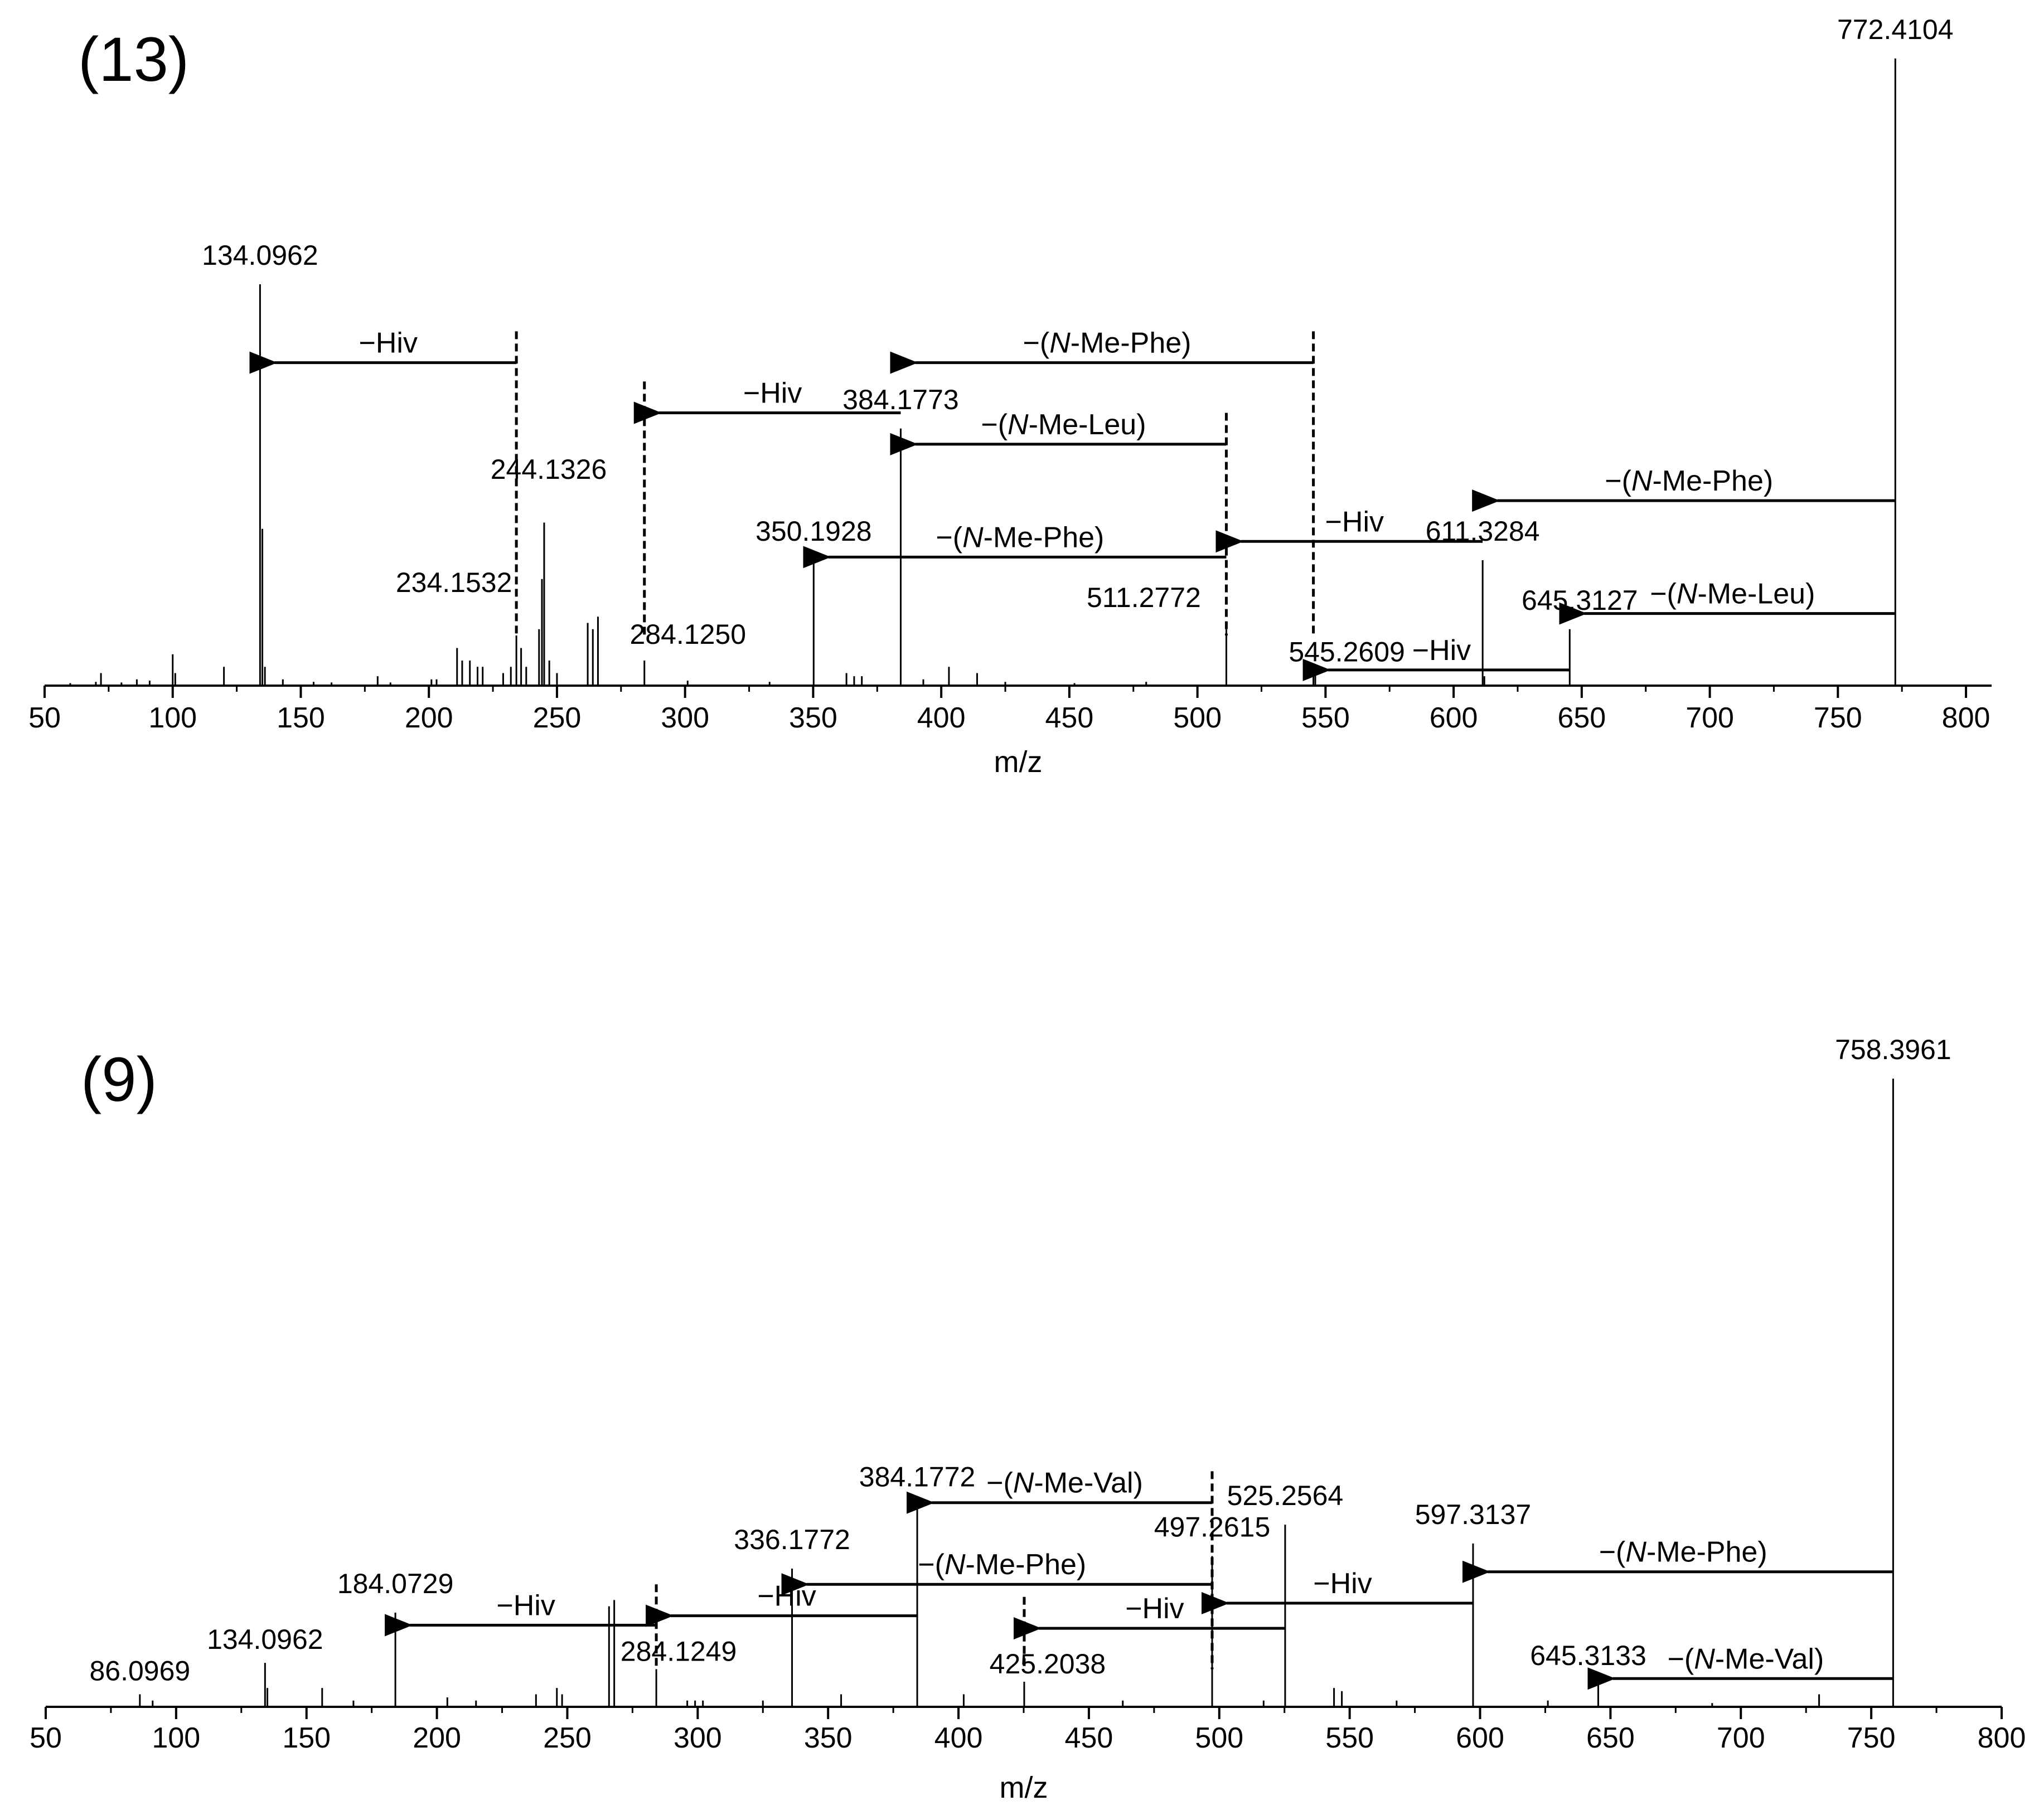  What do you see at coordinates (1048, 1664) in the screenshot?
I see `peak-label: 425.2038` at bounding box center [1048, 1664].